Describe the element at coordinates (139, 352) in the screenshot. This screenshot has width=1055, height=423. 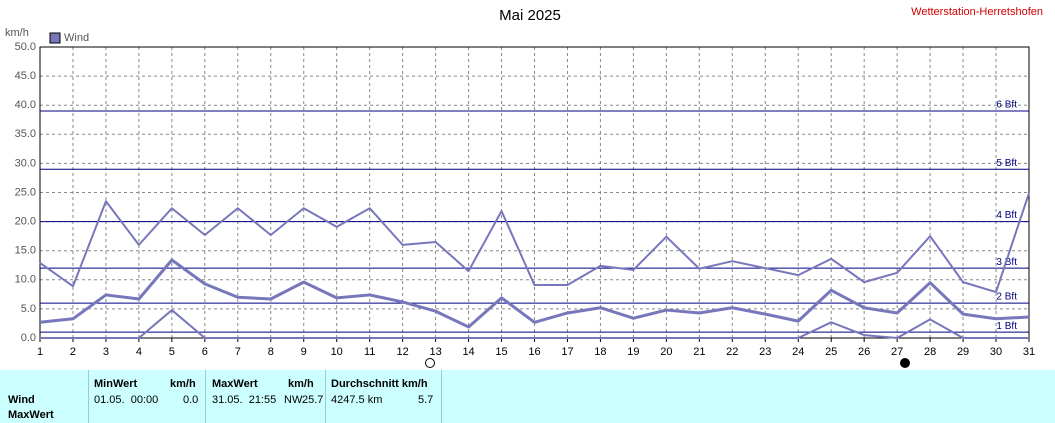
I see `x-tick-label: 4` at that location.